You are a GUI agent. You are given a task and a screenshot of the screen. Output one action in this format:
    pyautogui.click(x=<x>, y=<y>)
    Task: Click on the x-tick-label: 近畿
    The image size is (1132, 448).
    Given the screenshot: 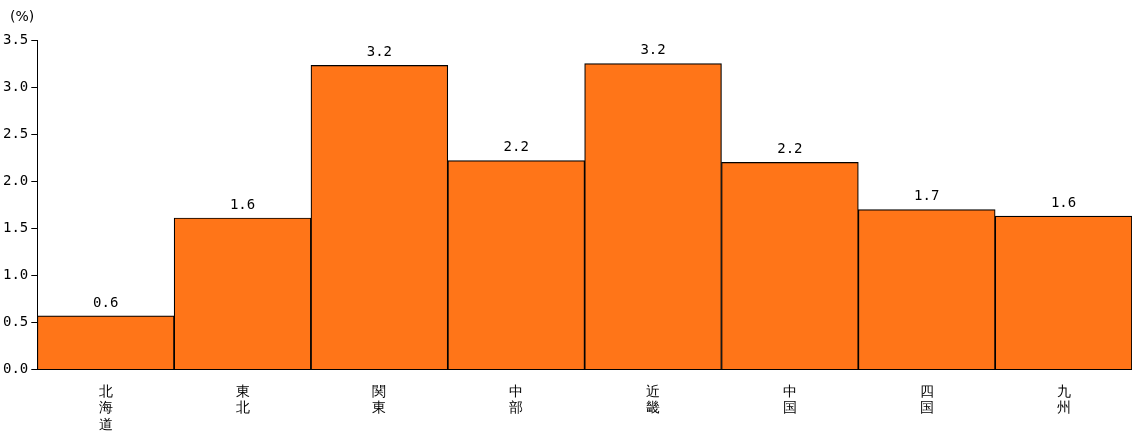 What is the action you would take?
    pyautogui.click(x=653, y=399)
    